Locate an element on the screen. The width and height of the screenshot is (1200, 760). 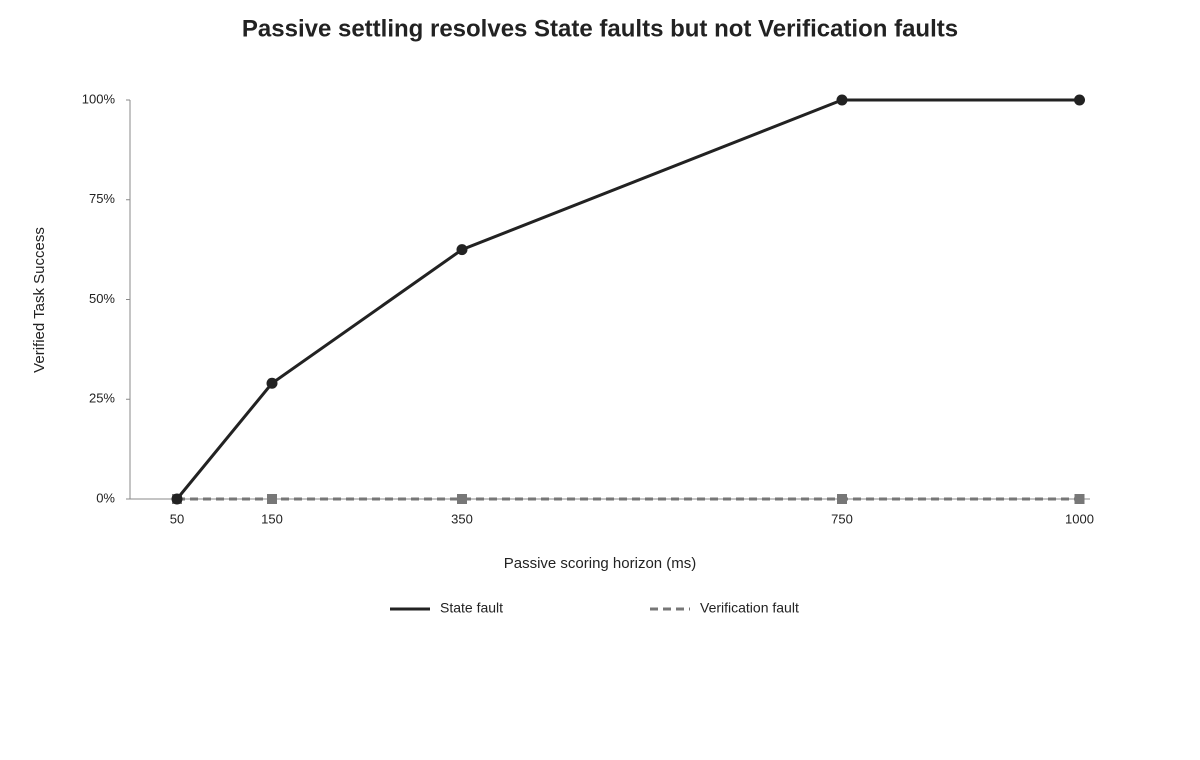
x-tick-label: 350 is located at coordinates (462, 518).